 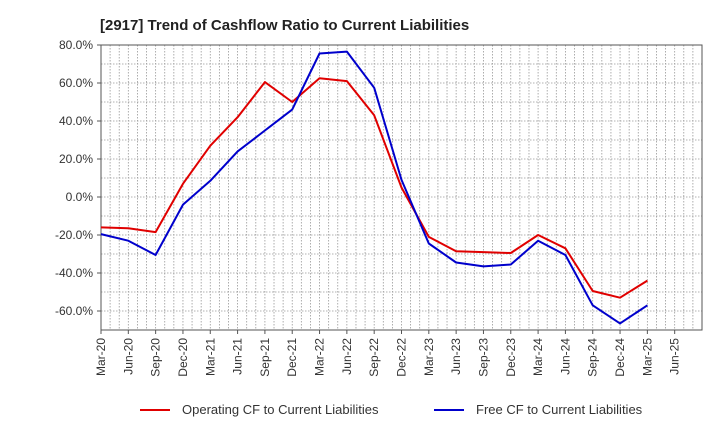 I want to click on x-tick-label: Mar-21, so click(x=210, y=357).